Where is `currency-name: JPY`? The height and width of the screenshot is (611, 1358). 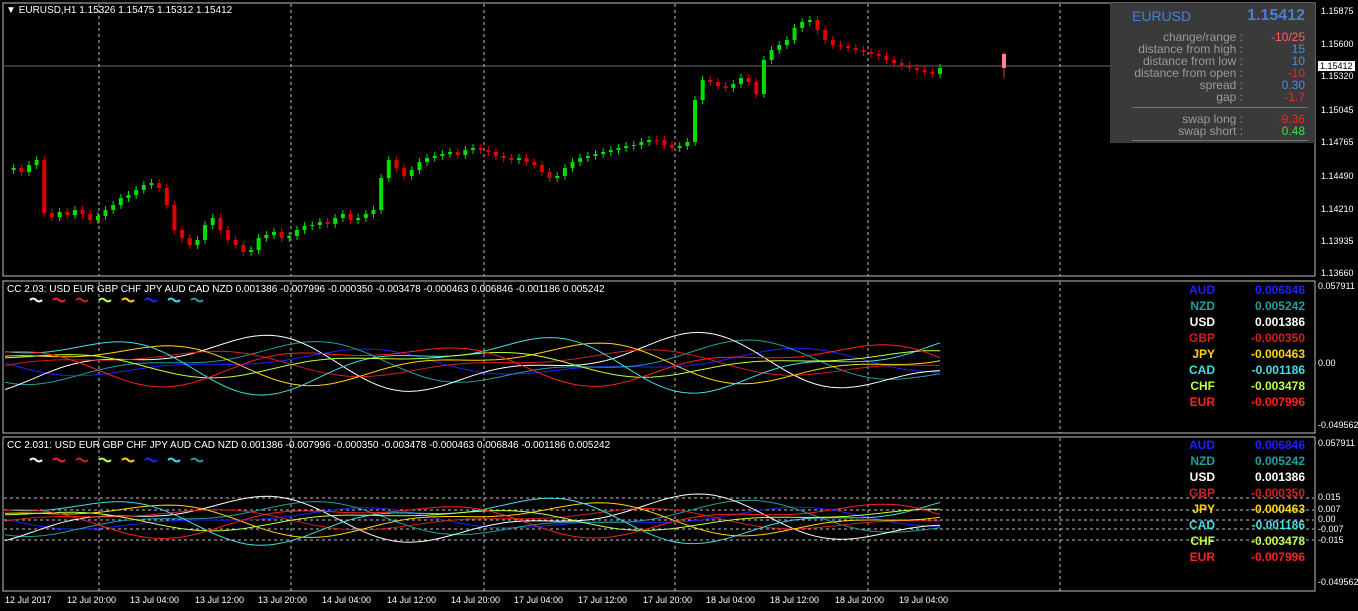 currency-name: JPY is located at coordinates (1203, 354).